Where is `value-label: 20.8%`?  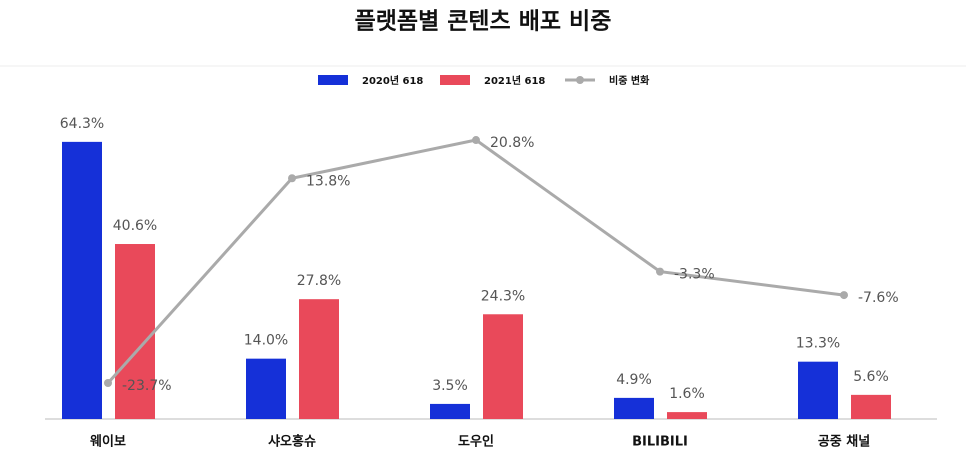 value-label: 20.8% is located at coordinates (512, 143).